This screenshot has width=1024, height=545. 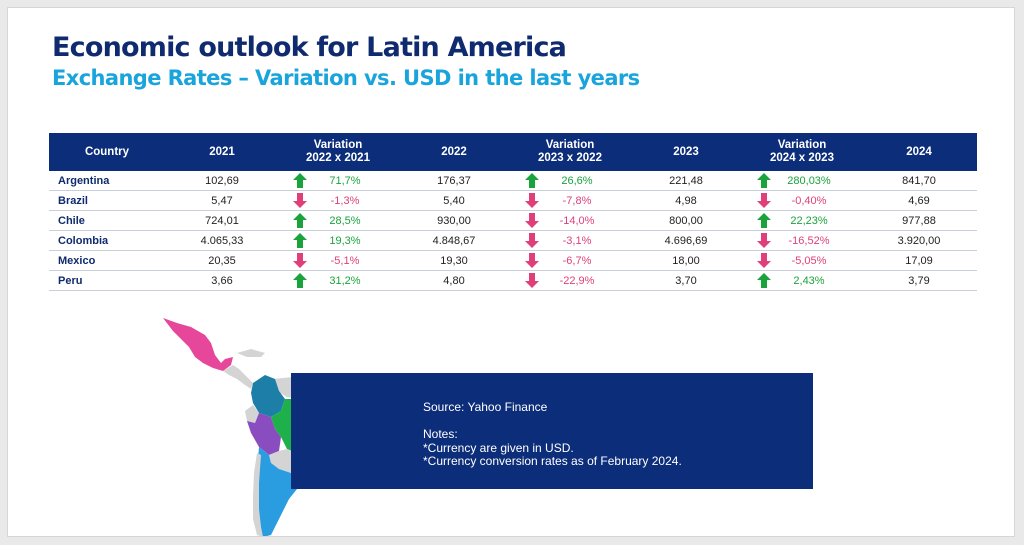 I want to click on rate-cell-2022: 176,37, so click(x=454, y=181).